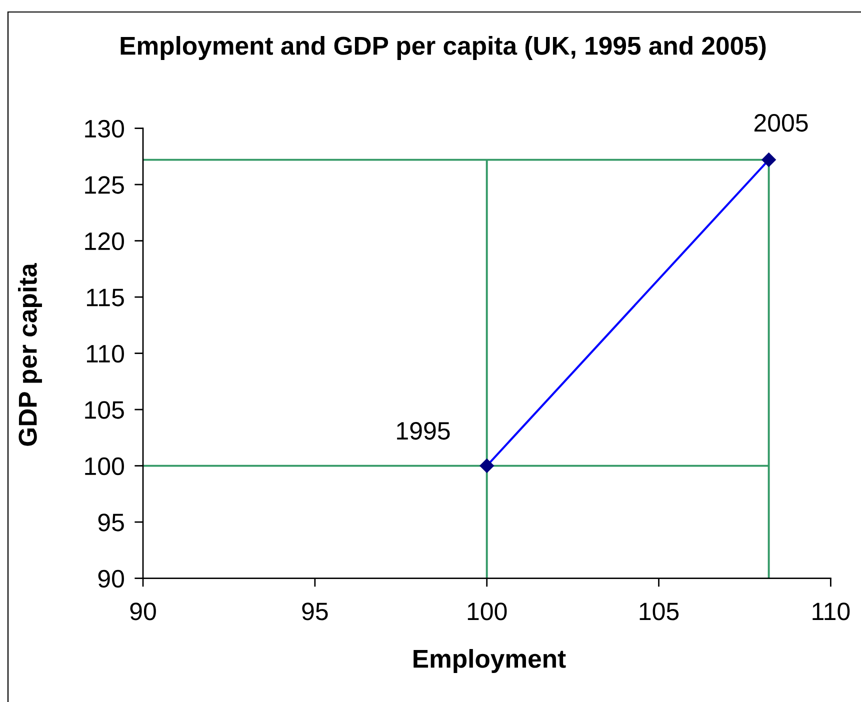 This screenshot has height=702, width=861. I want to click on y-tick-label: 130, so click(104, 129).